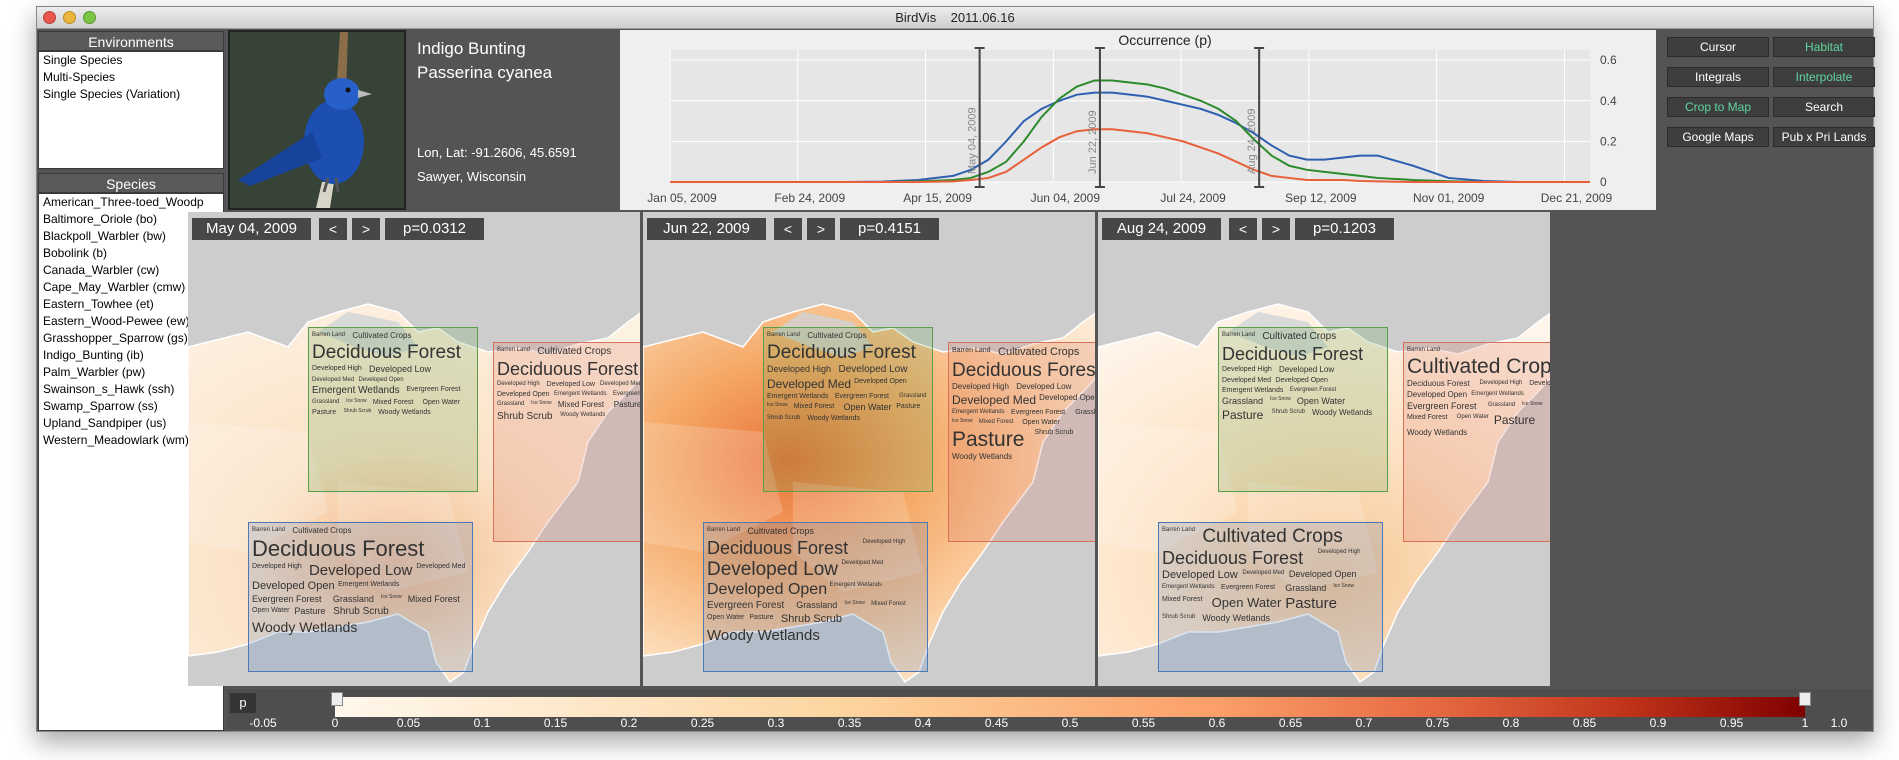  What do you see at coordinates (98, 304) in the screenshot?
I see `species-item: Eastern_Towhee (et)` at bounding box center [98, 304].